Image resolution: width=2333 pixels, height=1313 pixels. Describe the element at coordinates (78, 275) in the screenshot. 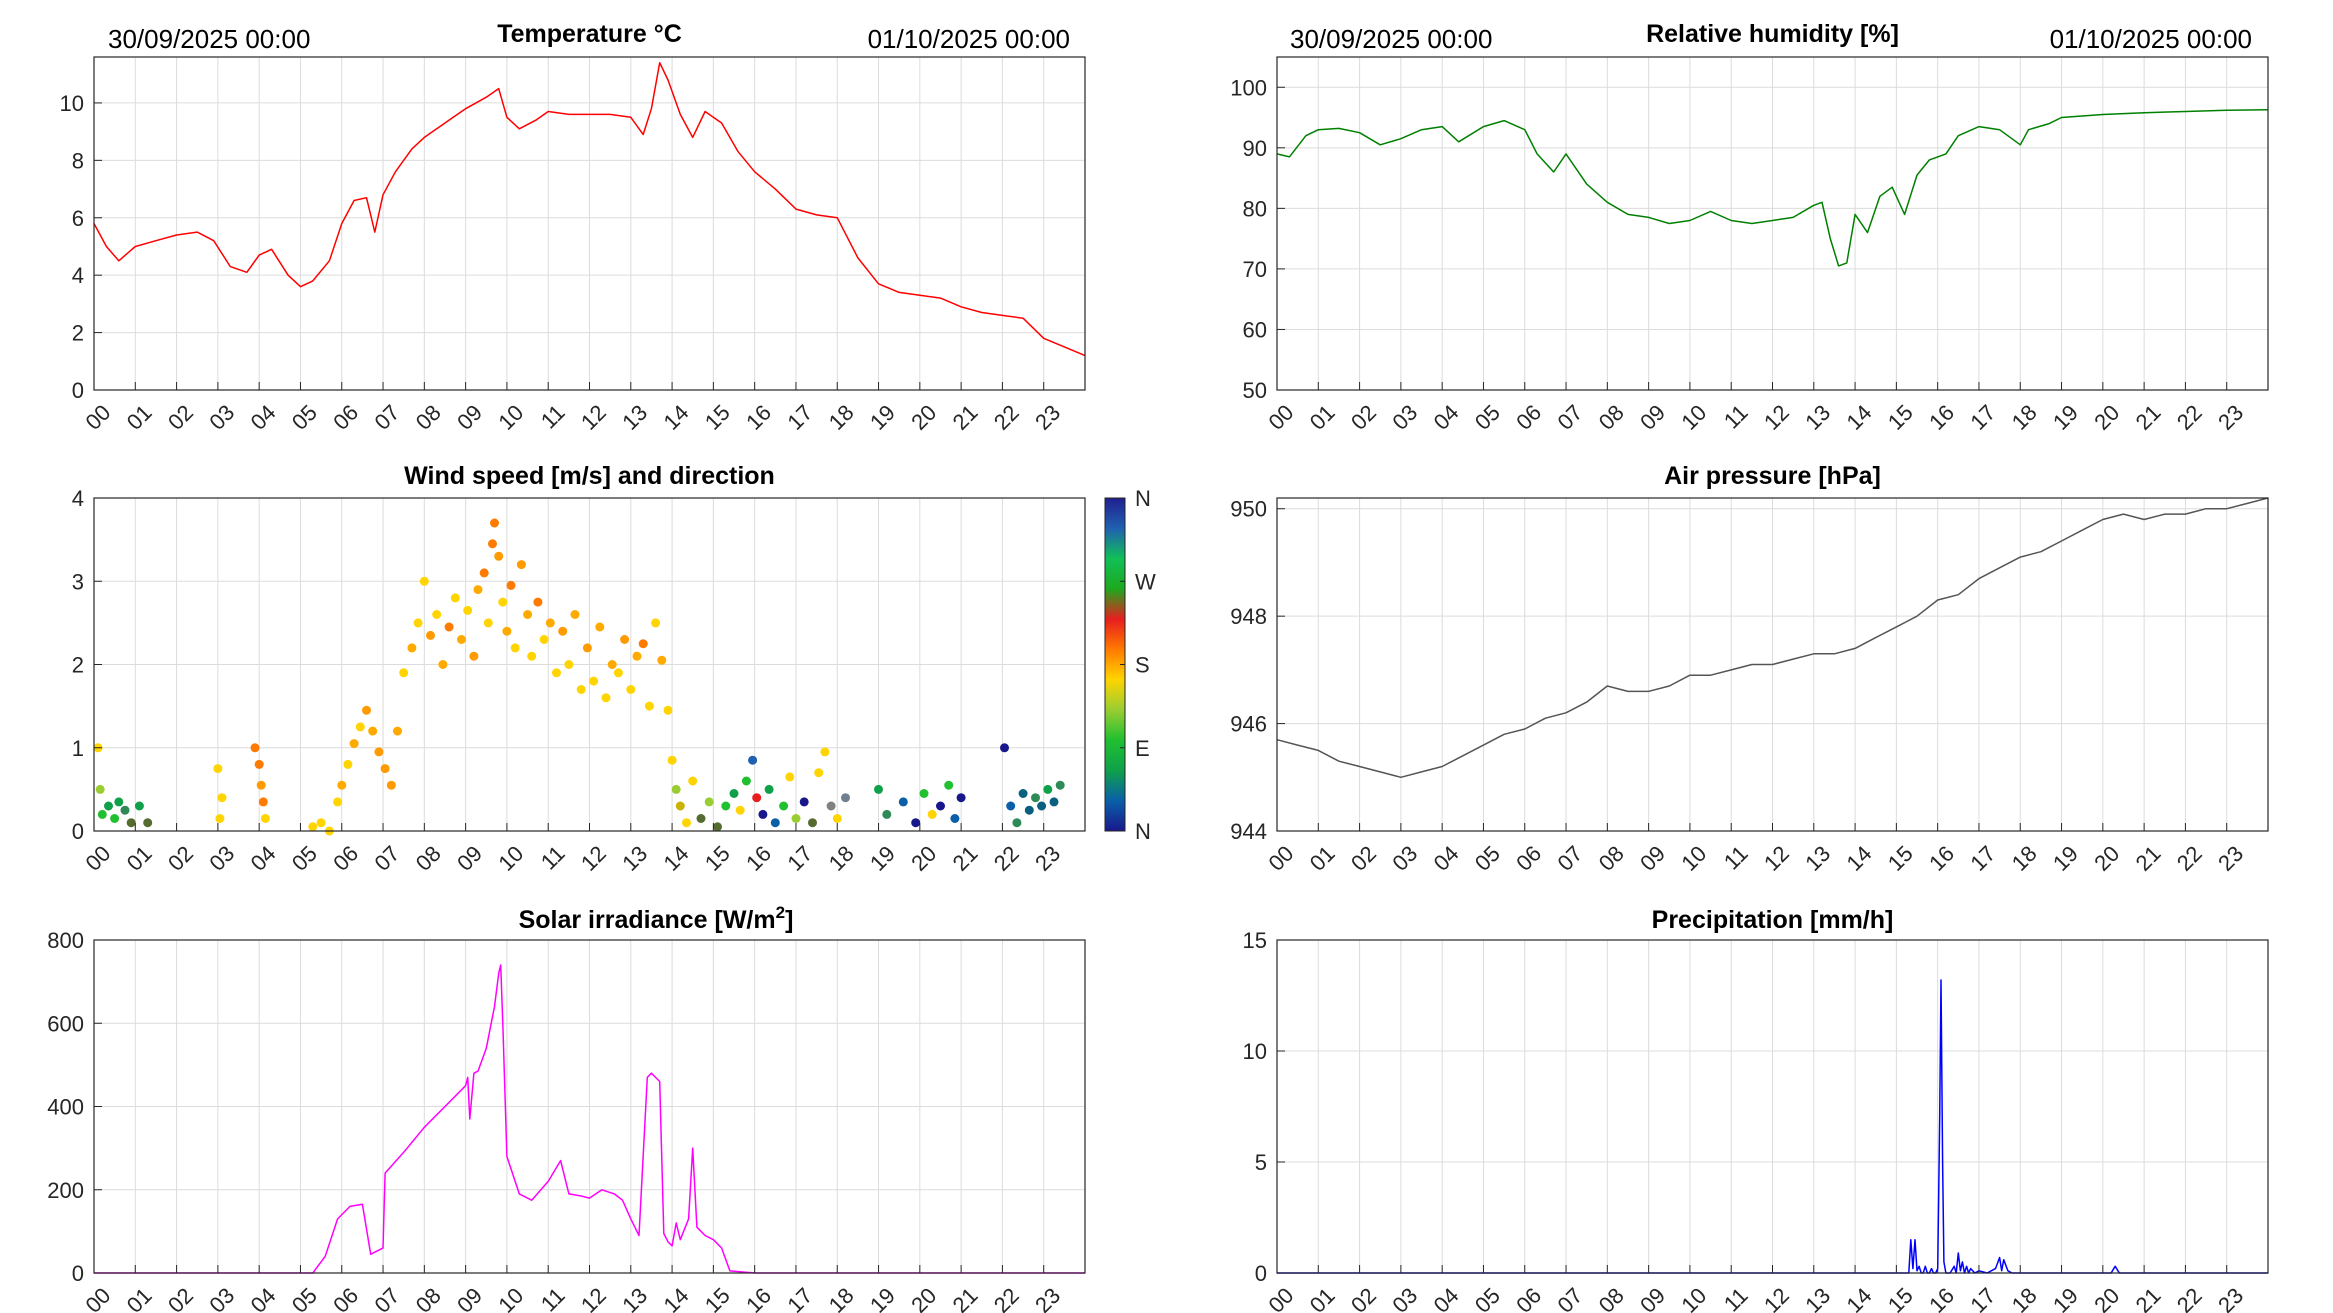

I see `y-tick-label: 4` at that location.